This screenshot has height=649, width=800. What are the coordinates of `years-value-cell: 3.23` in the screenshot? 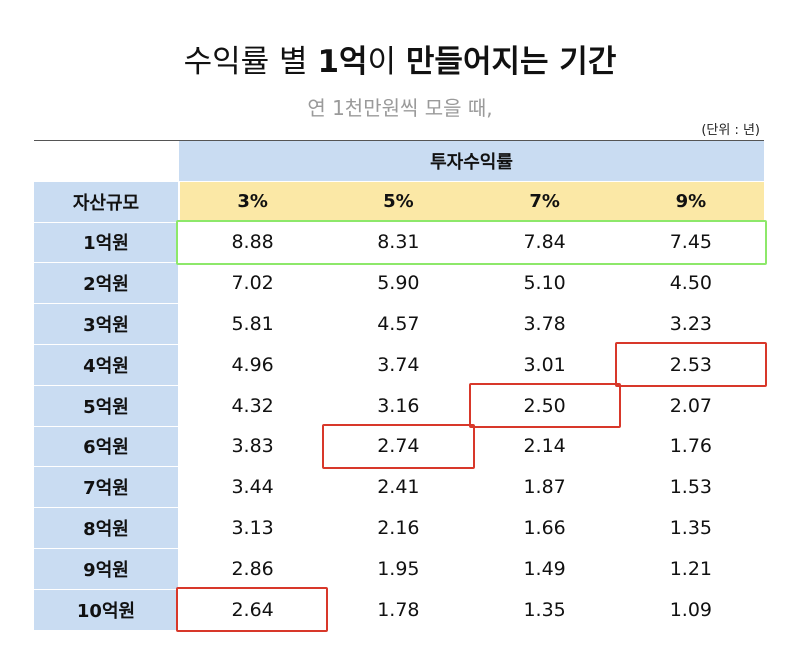 It's located at (690, 324).